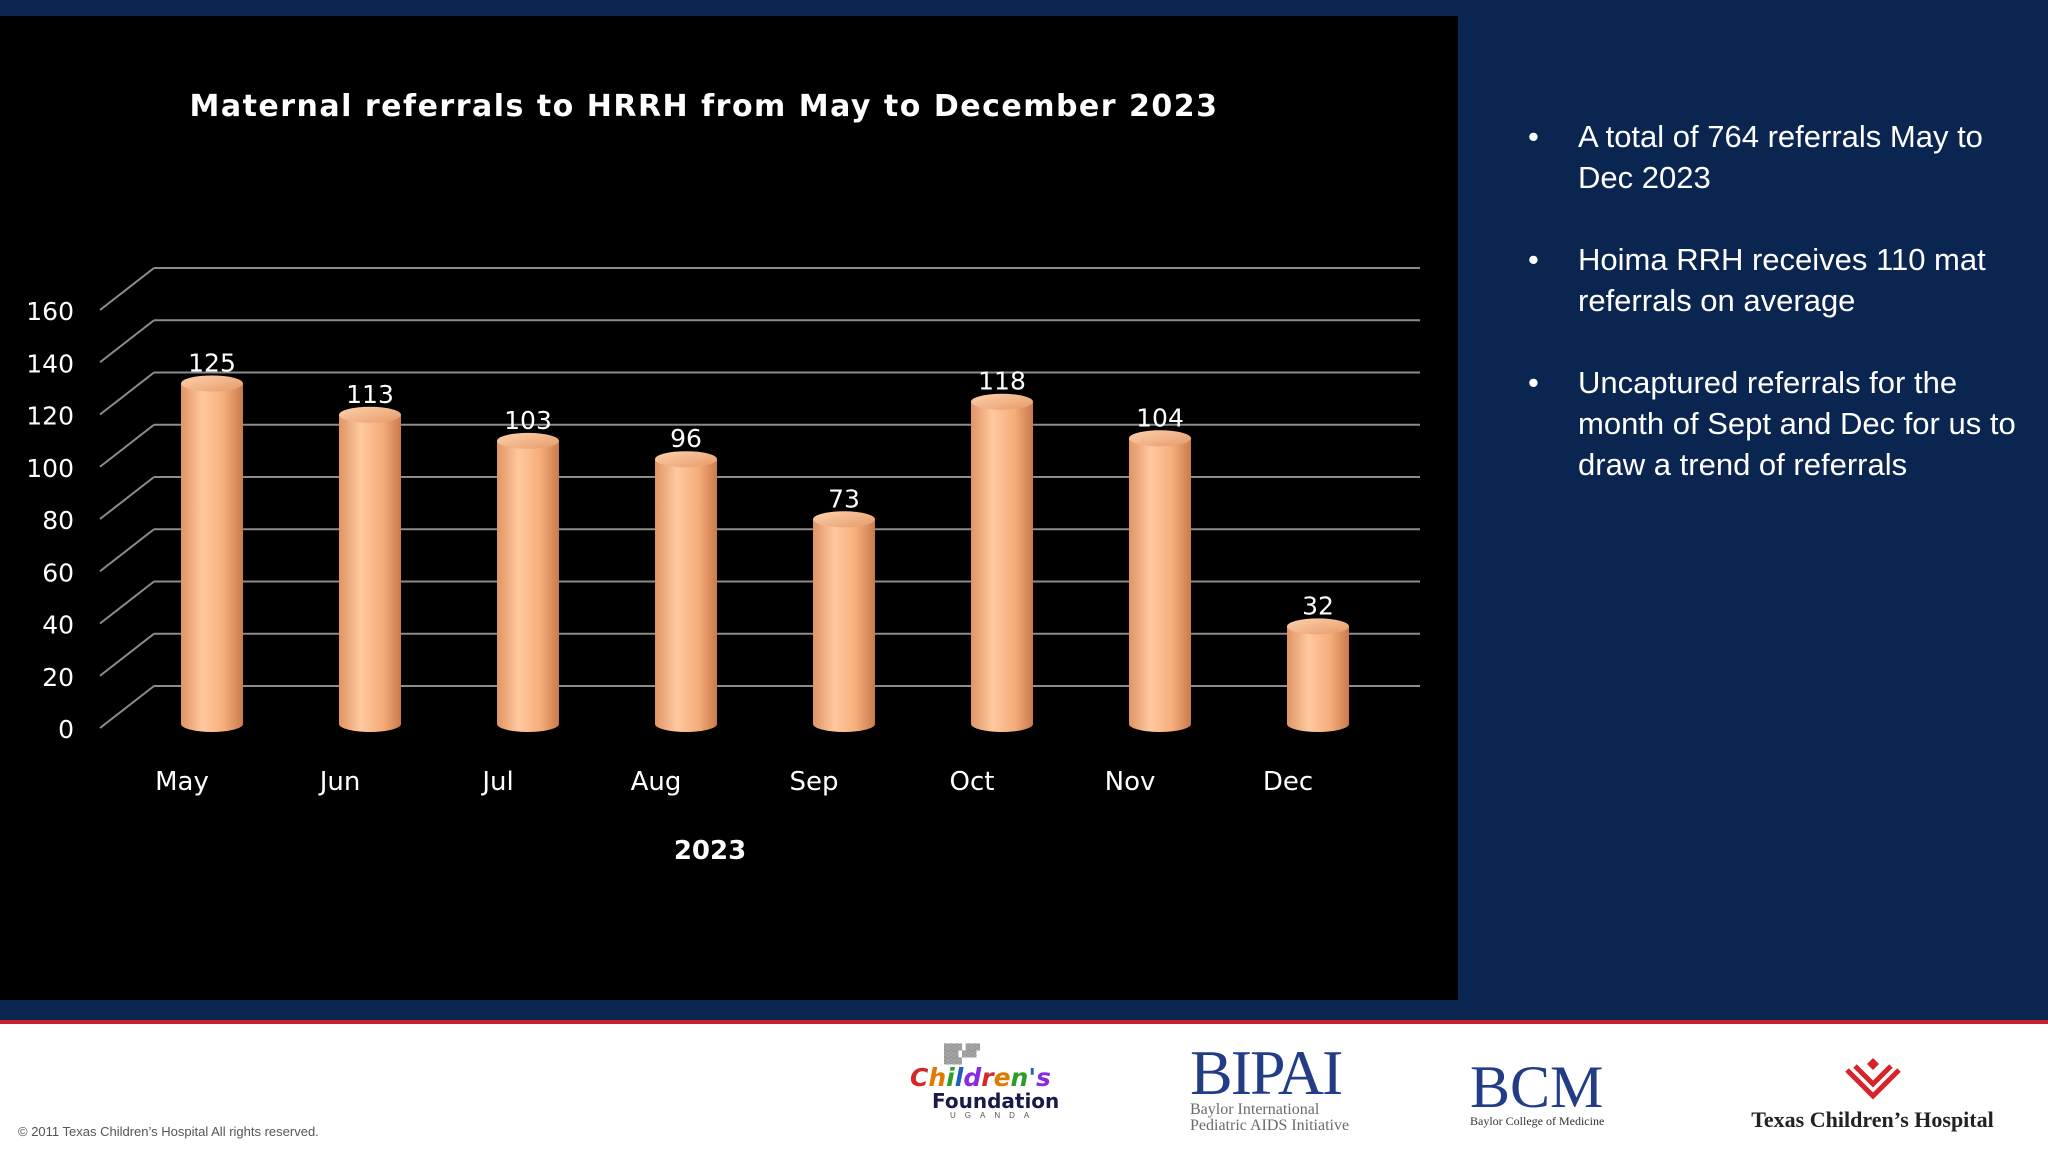  What do you see at coordinates (496, 782) in the screenshot?
I see `x-tick-label: Jul` at bounding box center [496, 782].